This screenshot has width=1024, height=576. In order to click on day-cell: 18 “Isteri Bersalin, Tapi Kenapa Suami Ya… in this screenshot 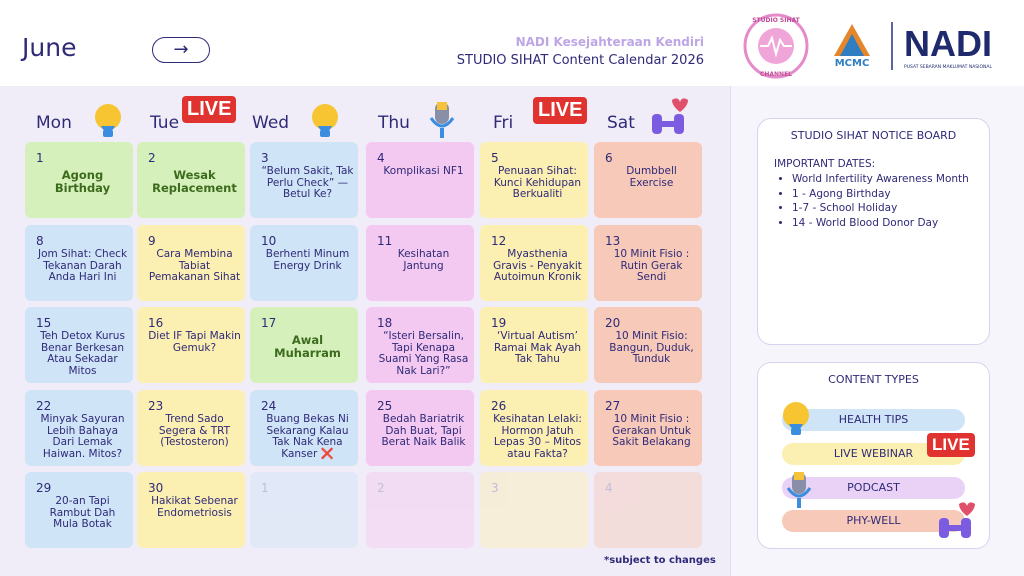, I will do `click(420, 345)`.